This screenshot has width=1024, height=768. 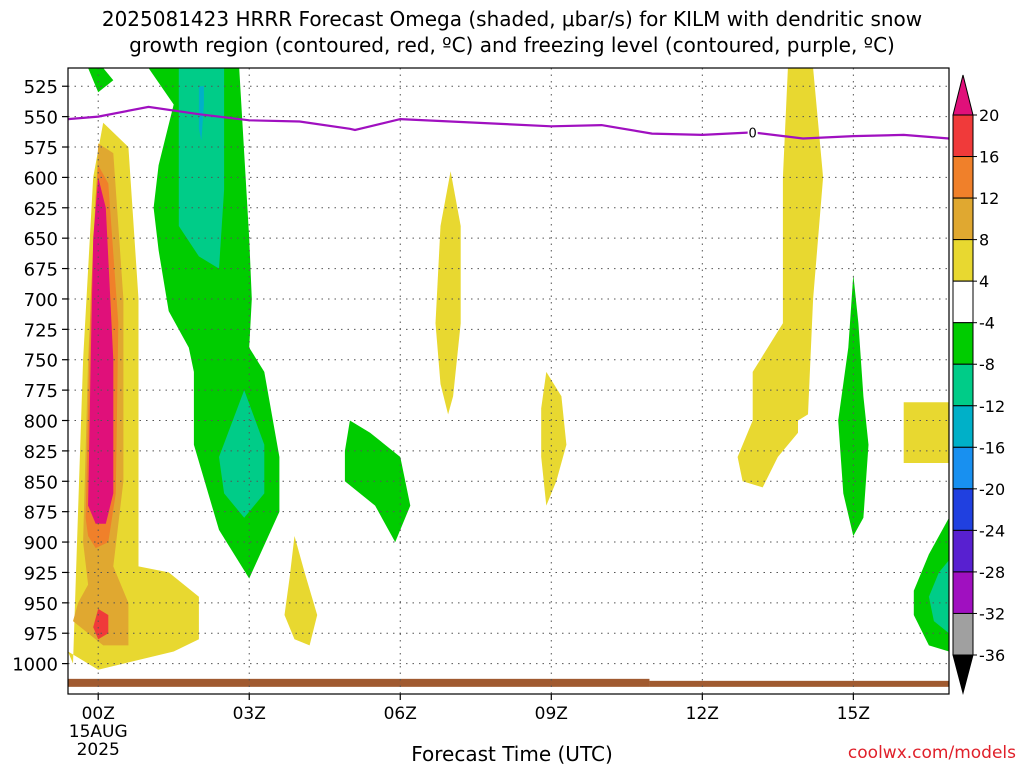 What do you see at coordinates (249, 714) in the screenshot?
I see `x-tick-label: 03Z` at bounding box center [249, 714].